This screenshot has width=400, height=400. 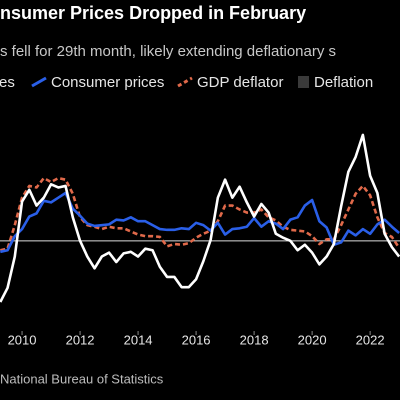 What do you see at coordinates (107, 82) in the screenshot?
I see `legend-label: Consumer prices` at bounding box center [107, 82].